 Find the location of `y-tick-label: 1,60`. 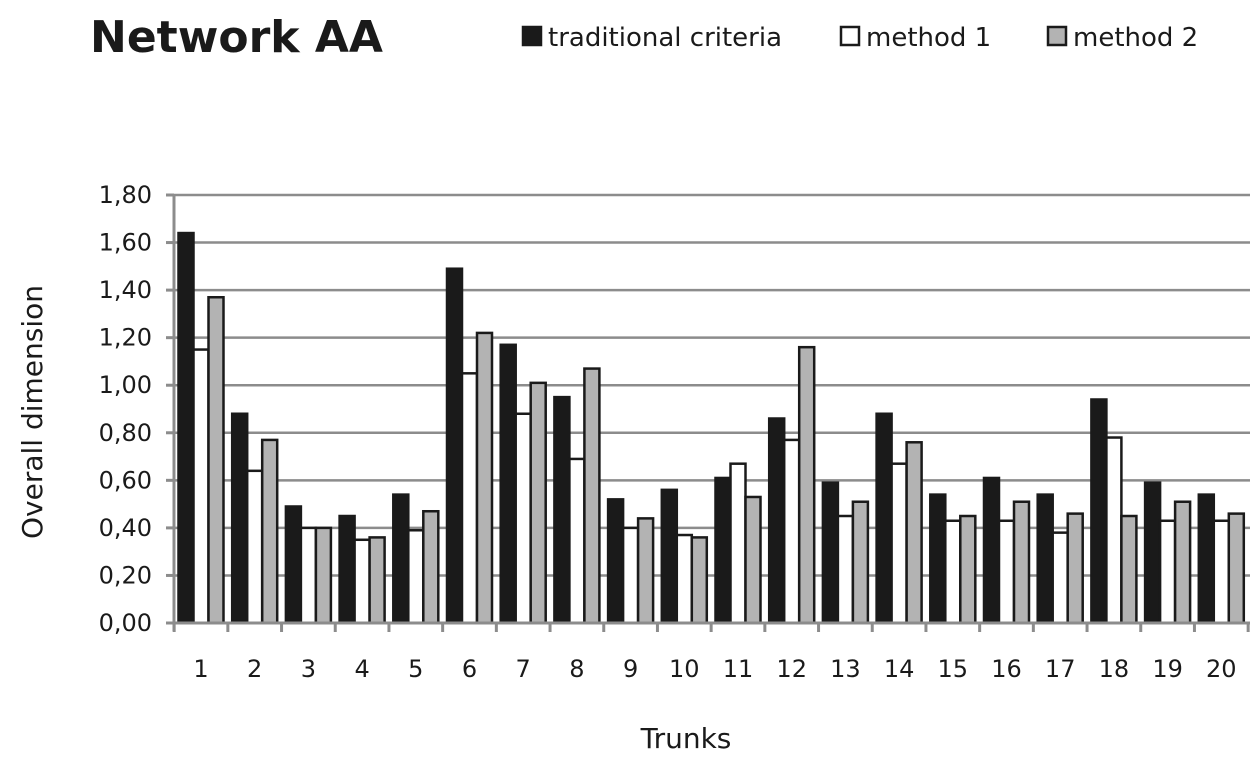

y-tick-label: 1,60 is located at coordinates (125, 243).